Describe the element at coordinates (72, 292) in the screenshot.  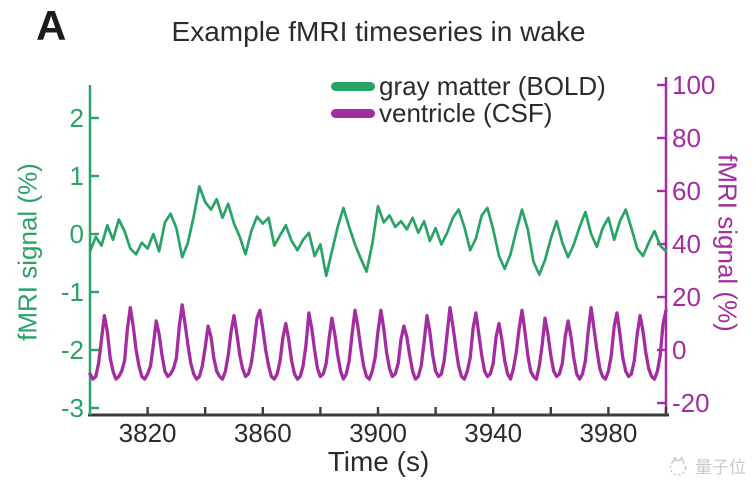
I see `left-tick-label: -1` at that location.